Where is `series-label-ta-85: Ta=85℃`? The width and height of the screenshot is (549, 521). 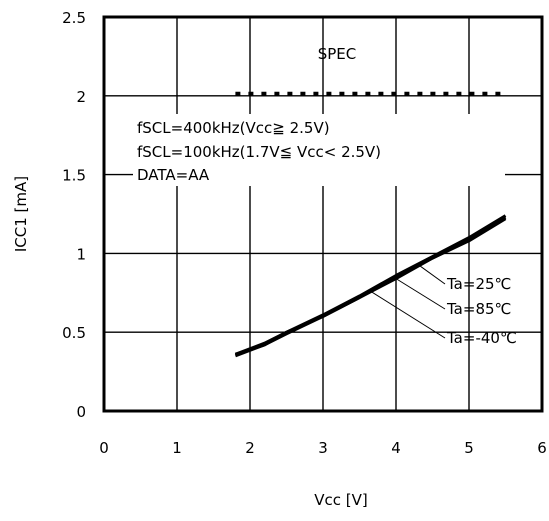 series-label-ta-85: Ta=85℃ is located at coordinates (478, 309).